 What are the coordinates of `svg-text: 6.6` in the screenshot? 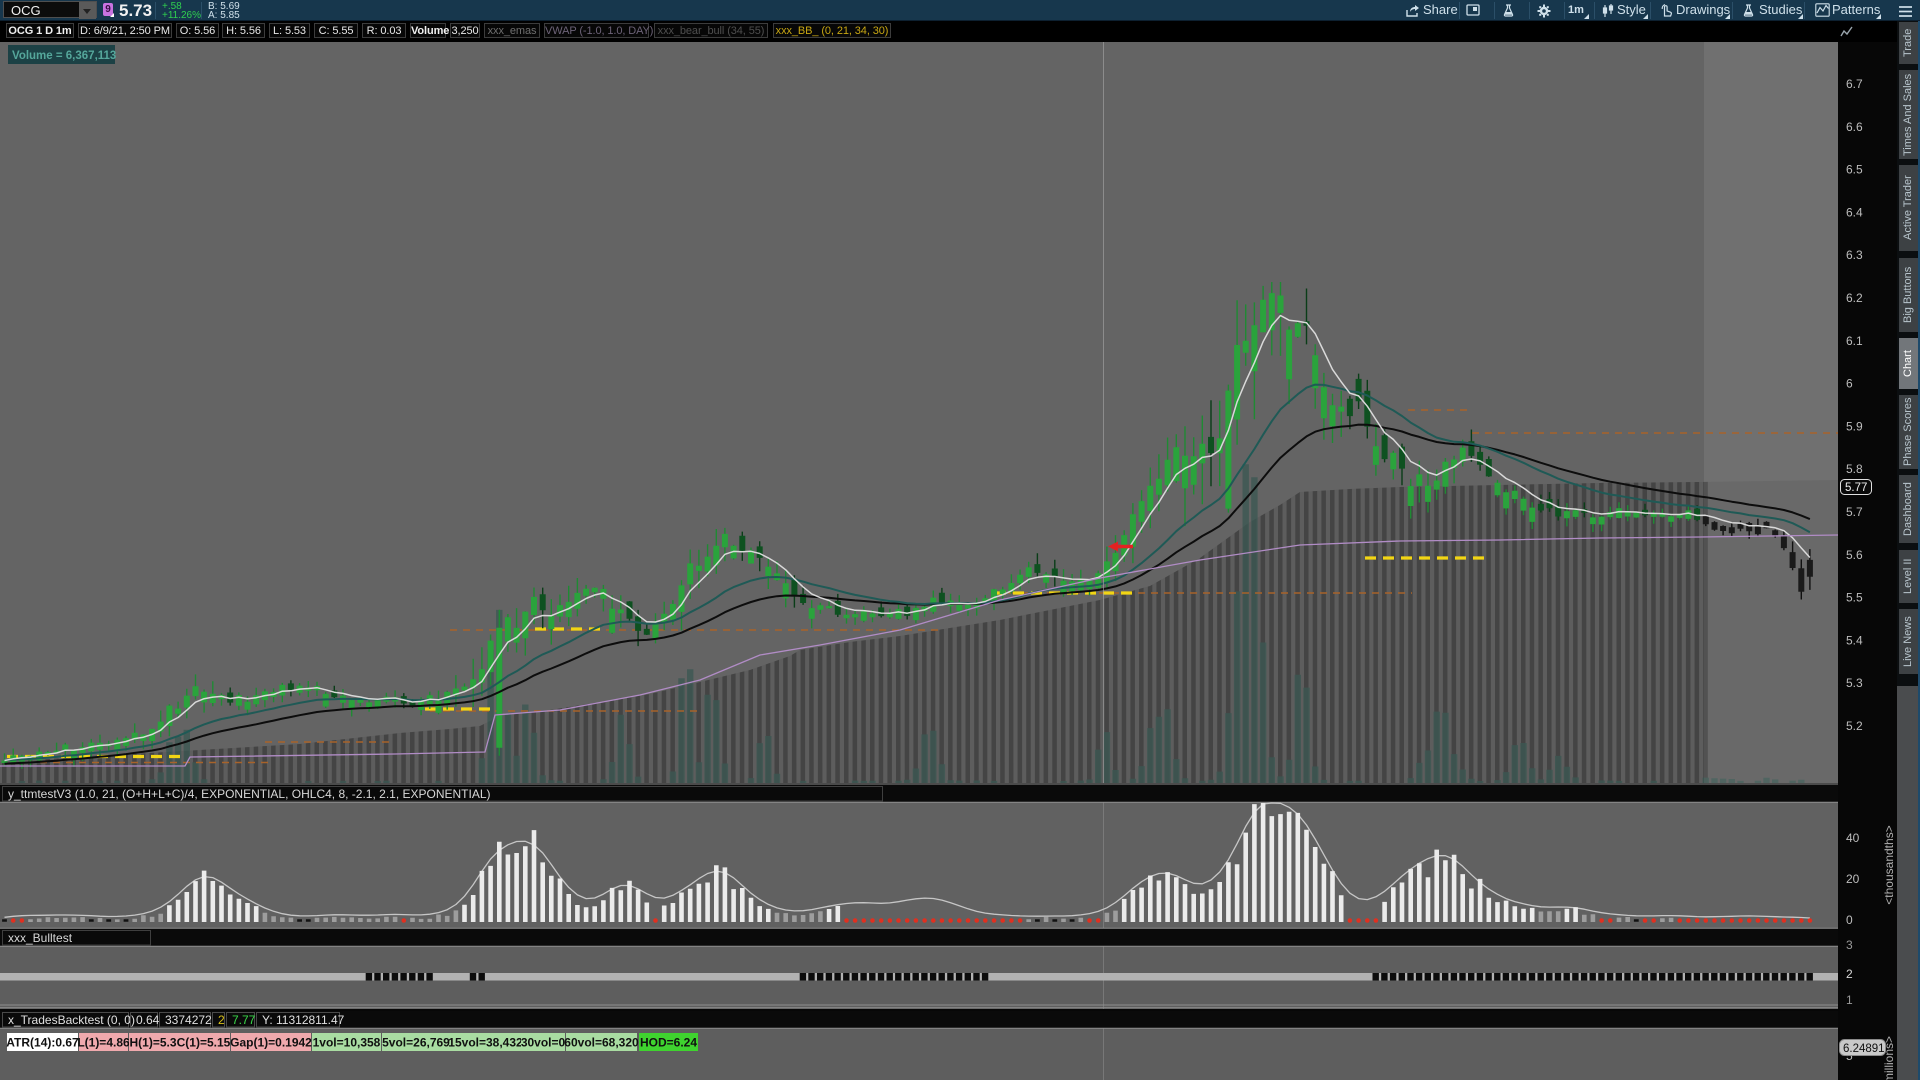 It's located at (1854, 127).